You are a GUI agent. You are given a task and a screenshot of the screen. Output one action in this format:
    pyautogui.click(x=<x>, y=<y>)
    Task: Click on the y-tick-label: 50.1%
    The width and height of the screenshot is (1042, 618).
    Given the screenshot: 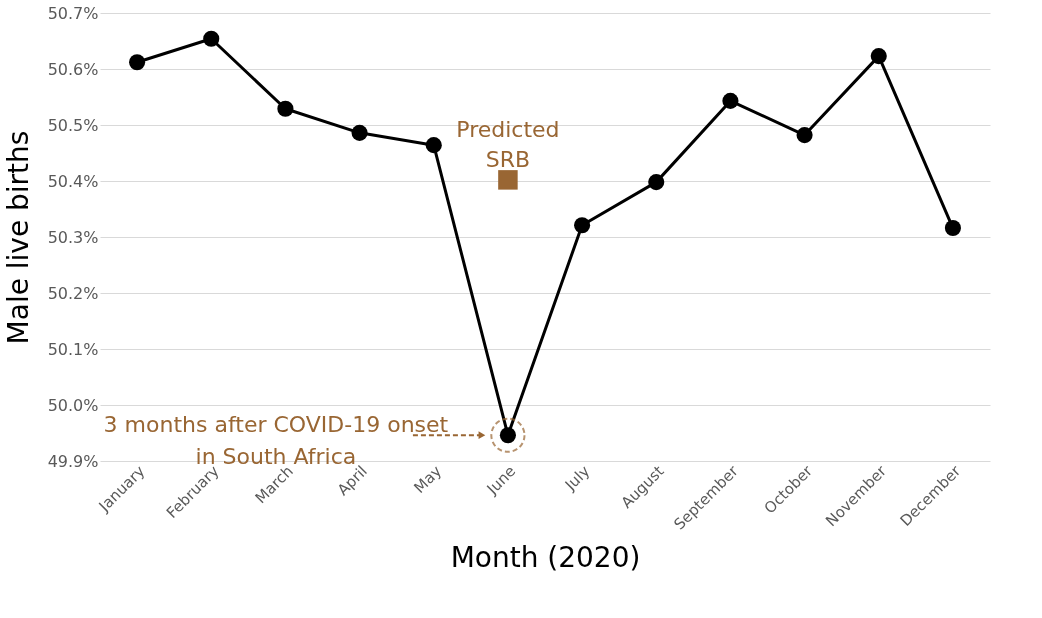 What is the action you would take?
    pyautogui.click(x=73, y=349)
    